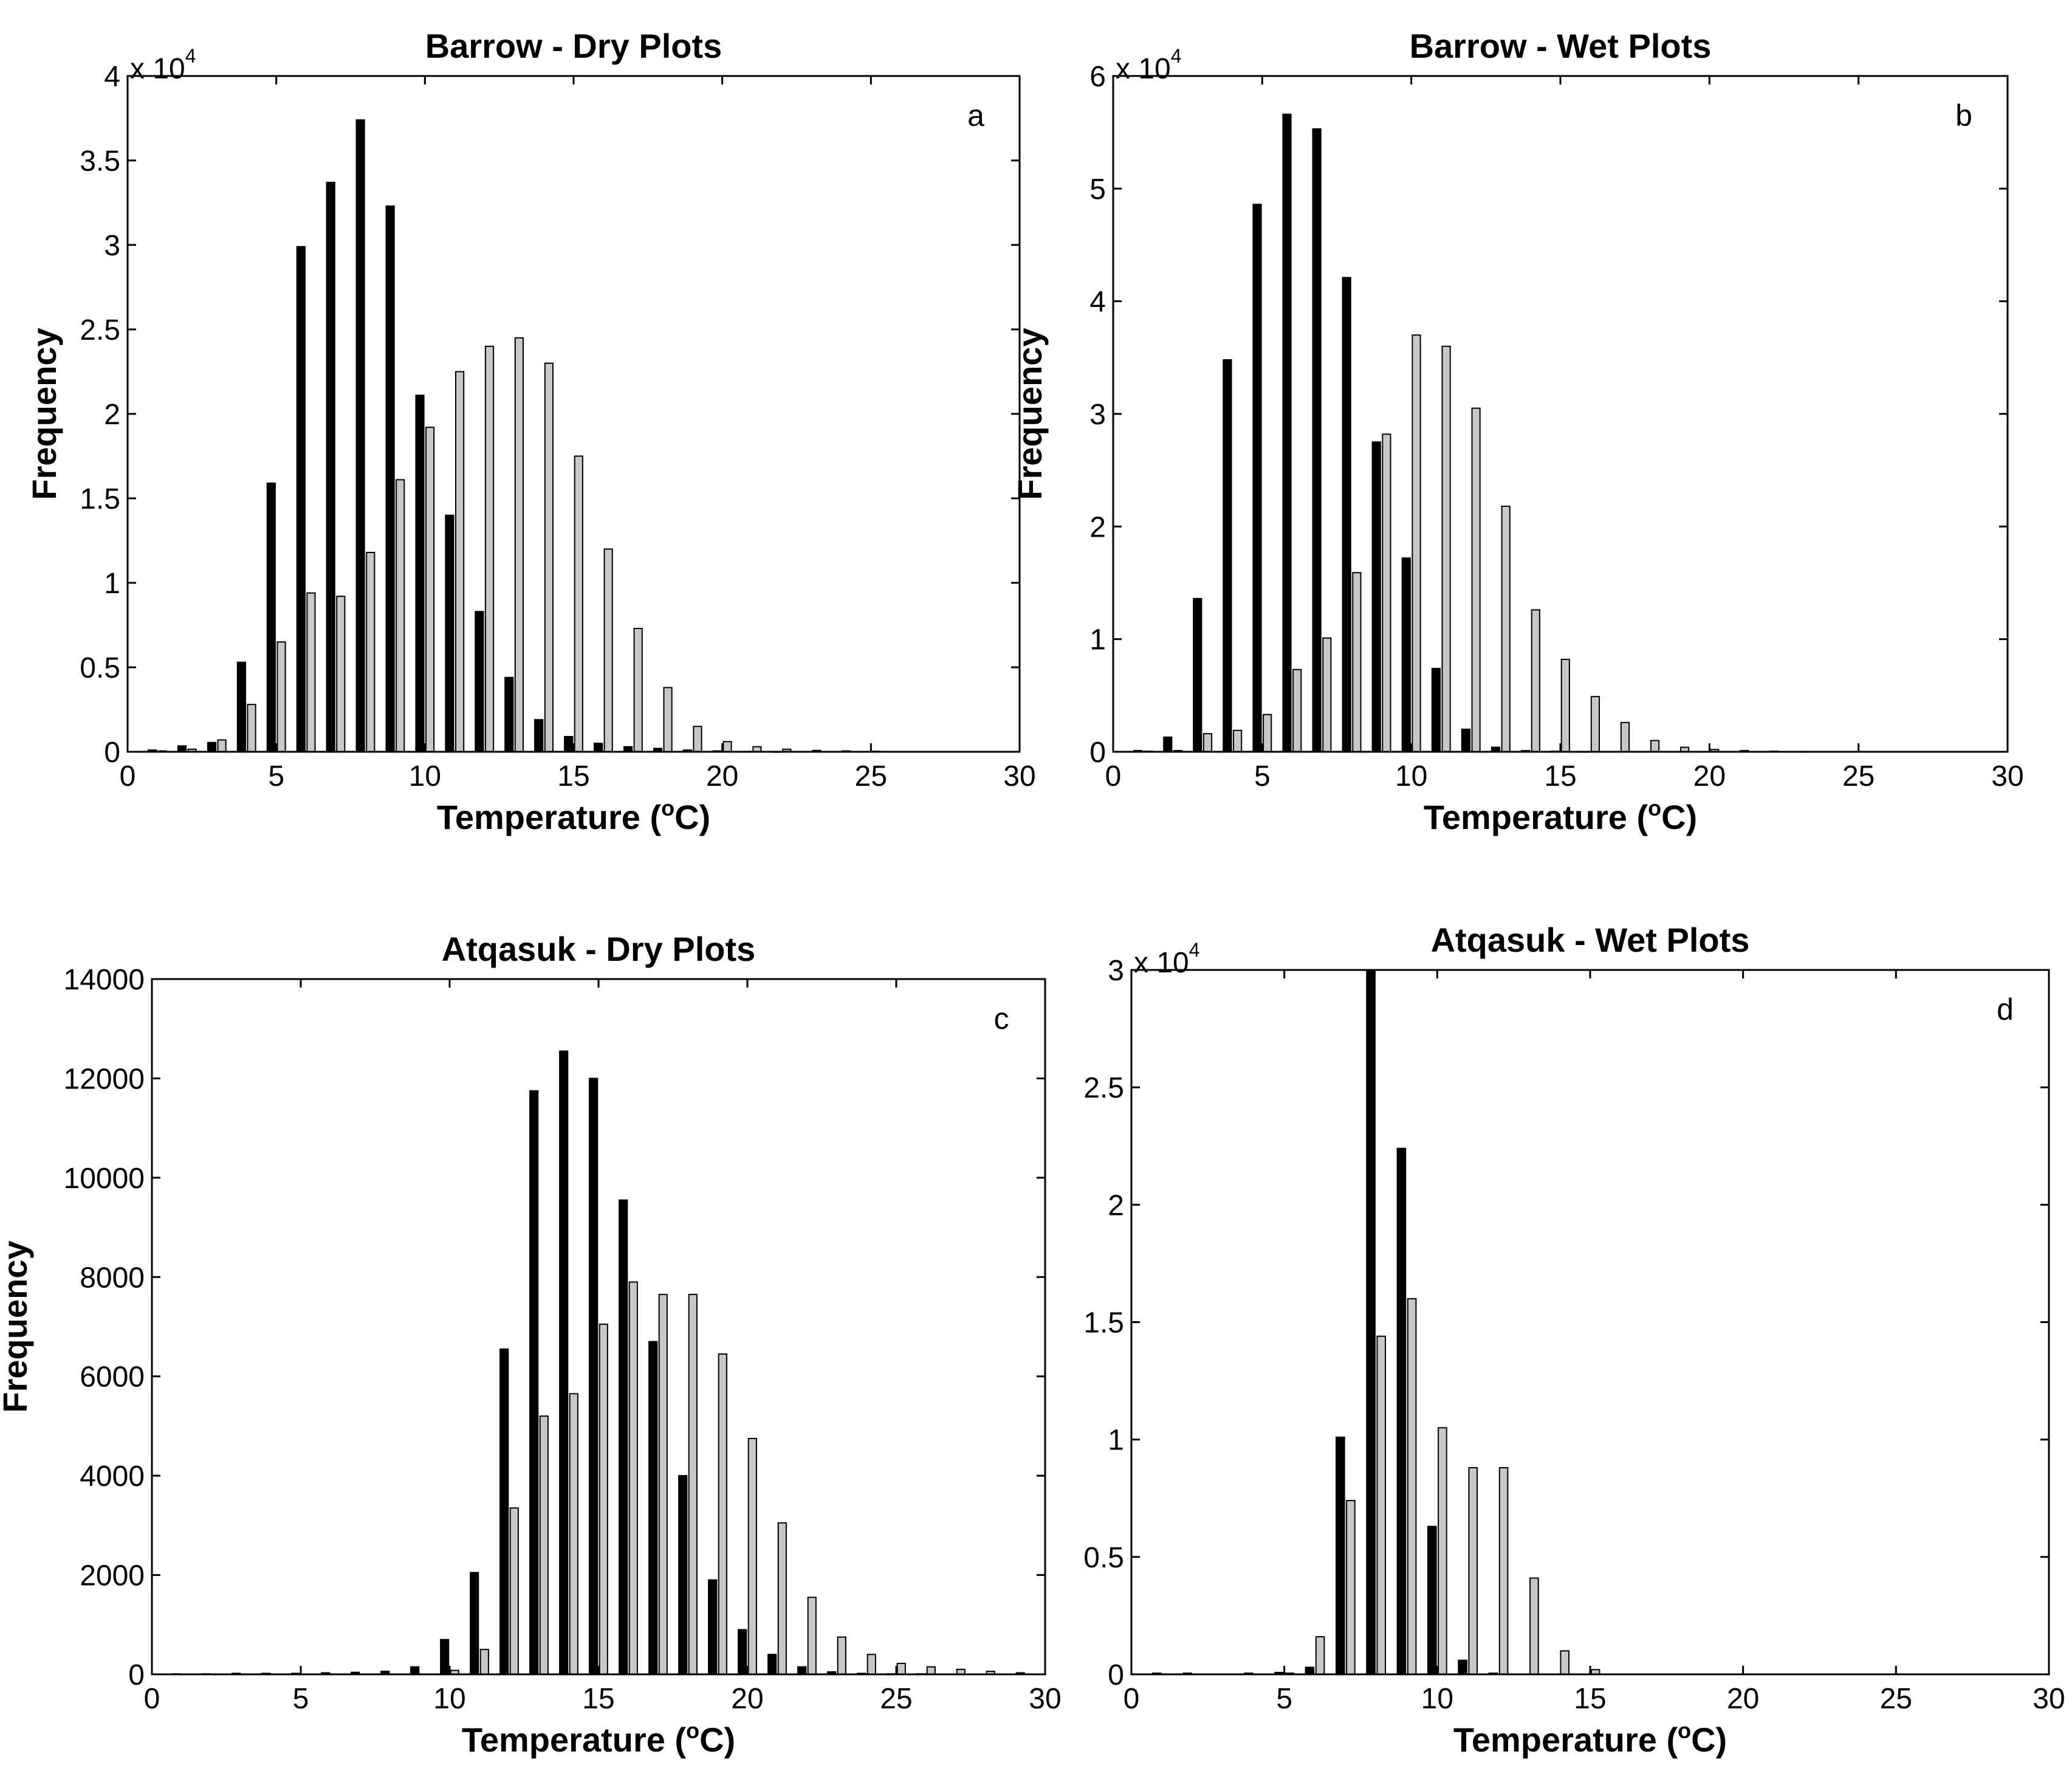  Describe the element at coordinates (1104, 1088) in the screenshot. I see `y-tick-label: 2.5` at that location.